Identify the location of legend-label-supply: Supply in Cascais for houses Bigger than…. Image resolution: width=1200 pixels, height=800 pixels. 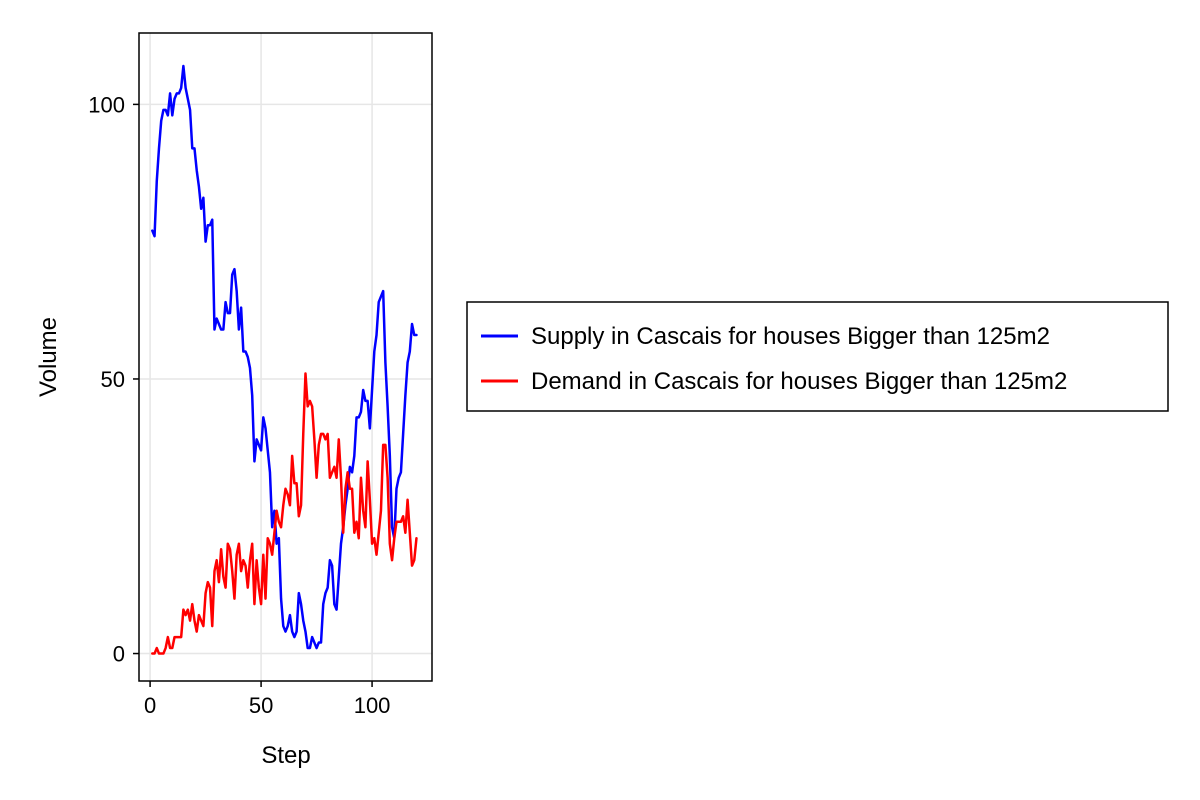
(790, 336).